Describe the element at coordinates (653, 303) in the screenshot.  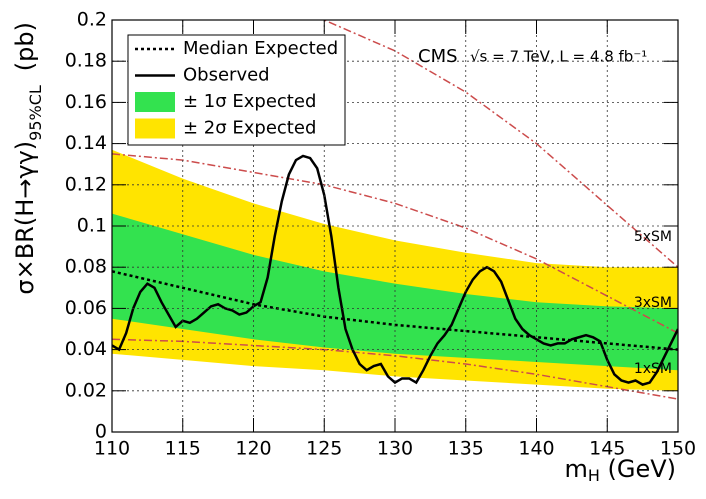
I see `sm-label: 3xSM` at that location.